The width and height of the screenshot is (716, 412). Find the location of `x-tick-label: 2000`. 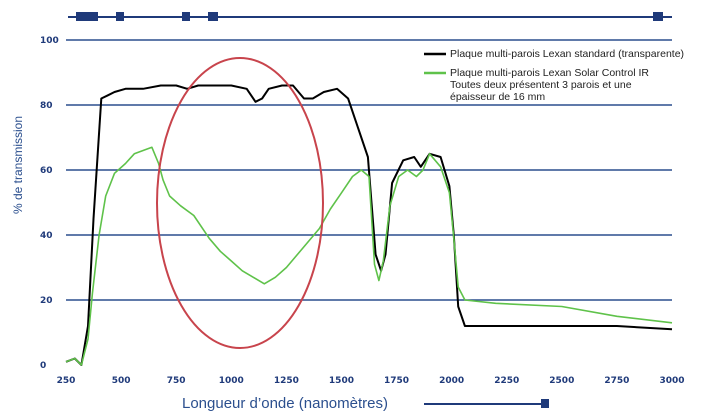

x-tick-label: 2000 is located at coordinates (451, 381).